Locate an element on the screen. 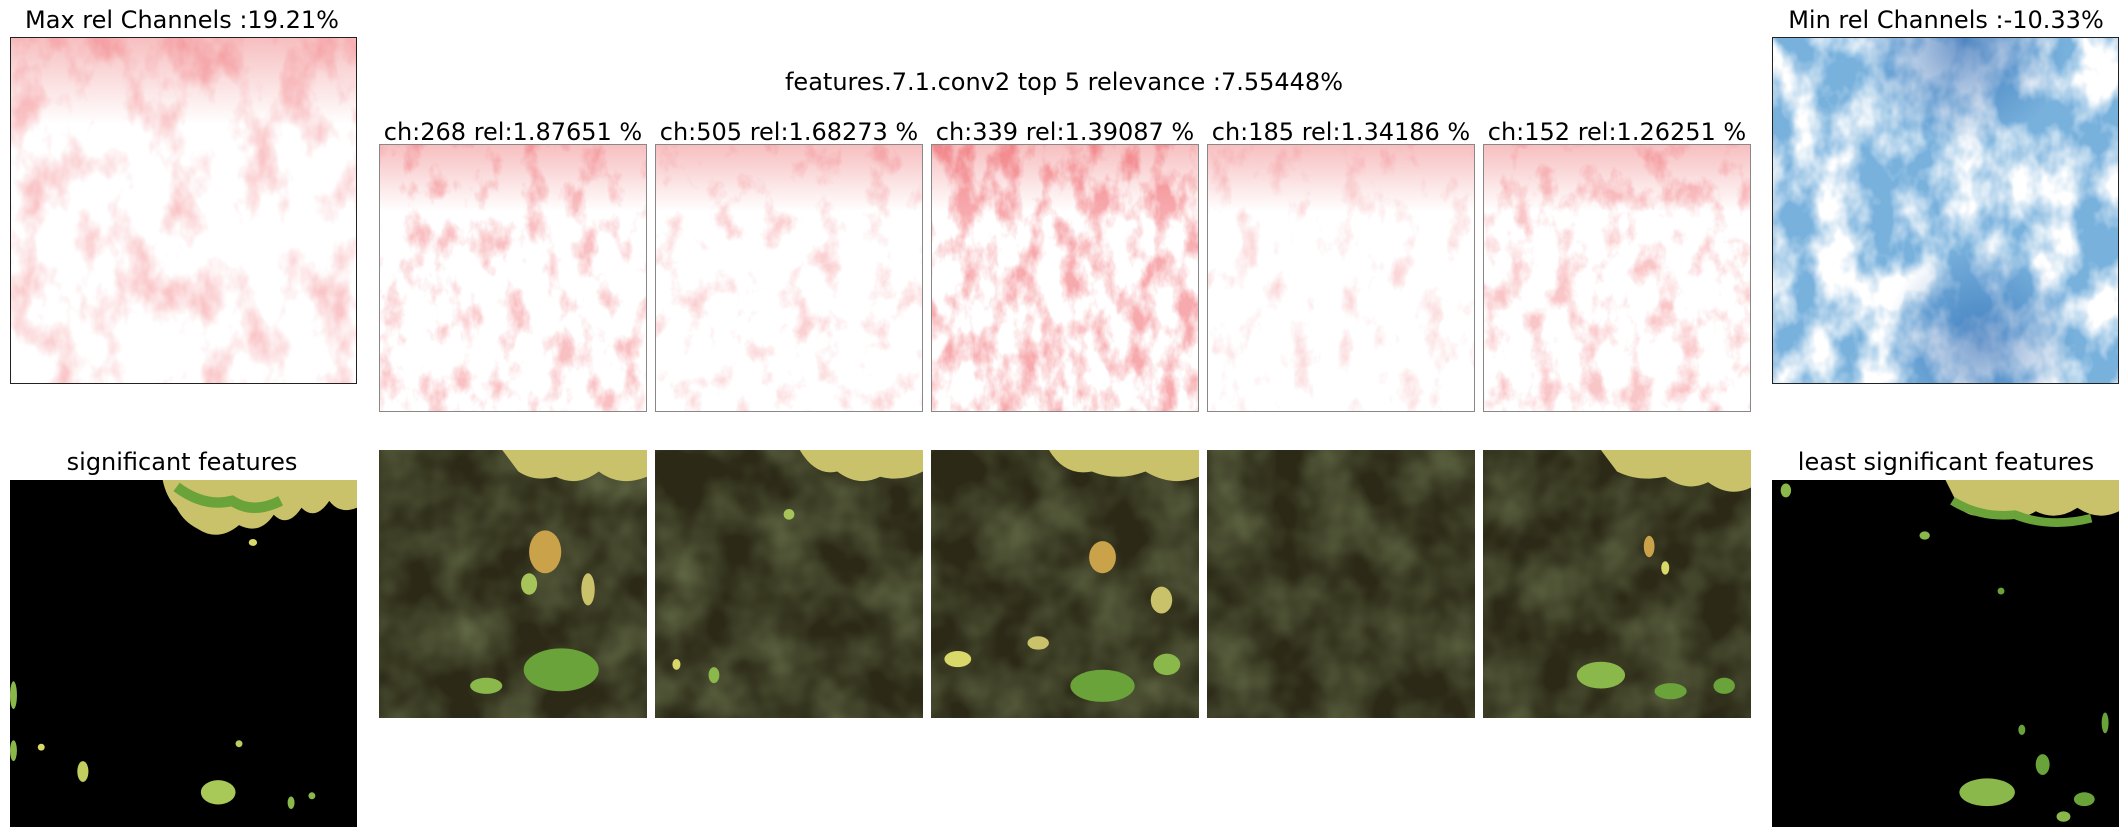 The image size is (2128, 836). significant-features-mask is located at coordinates (183, 653).